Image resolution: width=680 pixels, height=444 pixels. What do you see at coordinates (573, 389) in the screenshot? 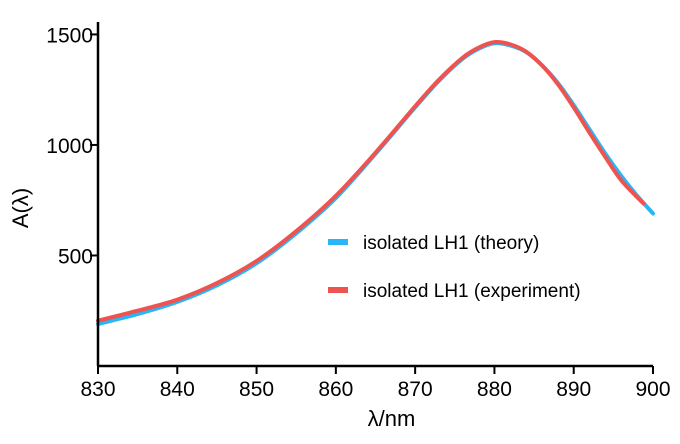
I see `x-tick-label: 890` at bounding box center [573, 389].